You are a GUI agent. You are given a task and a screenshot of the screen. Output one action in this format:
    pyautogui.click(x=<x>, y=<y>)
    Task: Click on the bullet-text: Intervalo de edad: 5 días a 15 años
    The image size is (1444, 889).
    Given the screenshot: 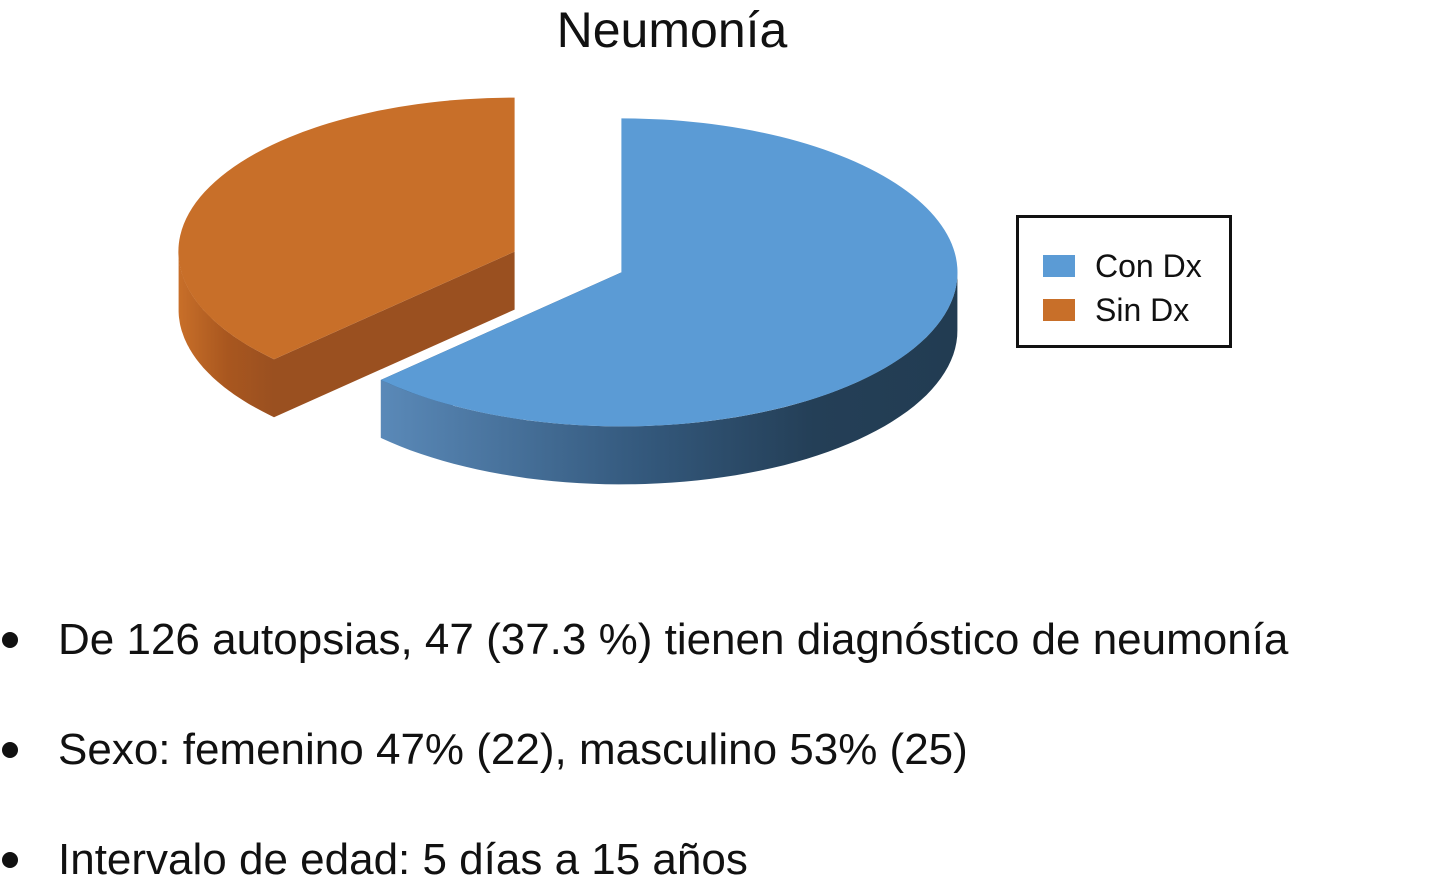 What is the action you would take?
    pyautogui.click(x=403, y=859)
    